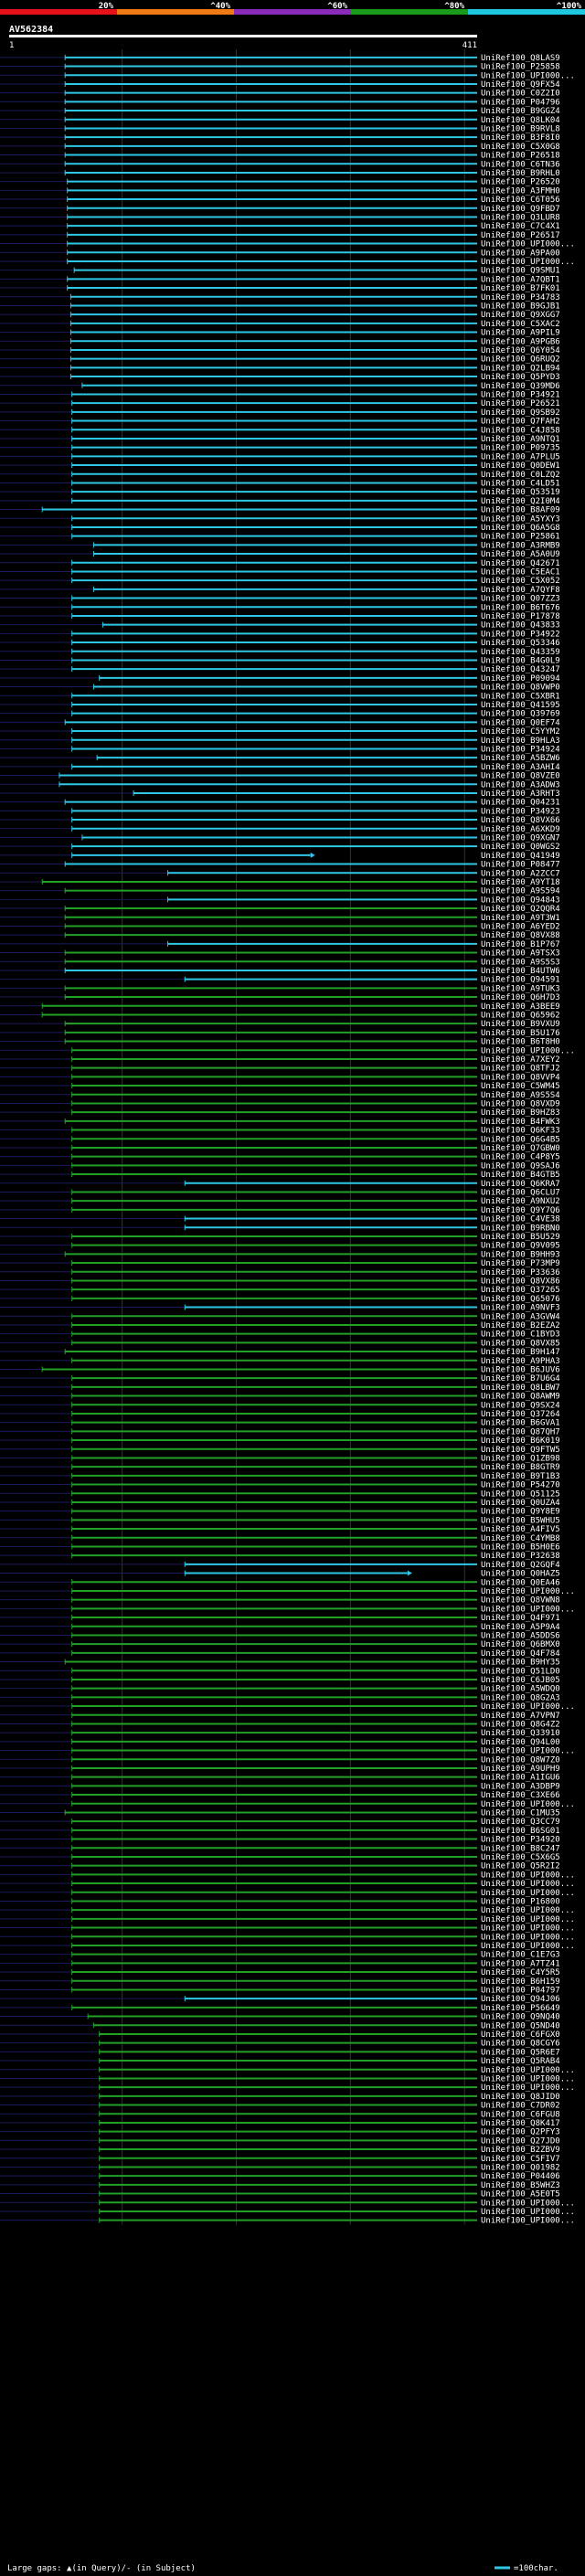 The image size is (585, 2576). What do you see at coordinates (520, 102) in the screenshot?
I see `hit-label: UniRef100_P04796` at bounding box center [520, 102].